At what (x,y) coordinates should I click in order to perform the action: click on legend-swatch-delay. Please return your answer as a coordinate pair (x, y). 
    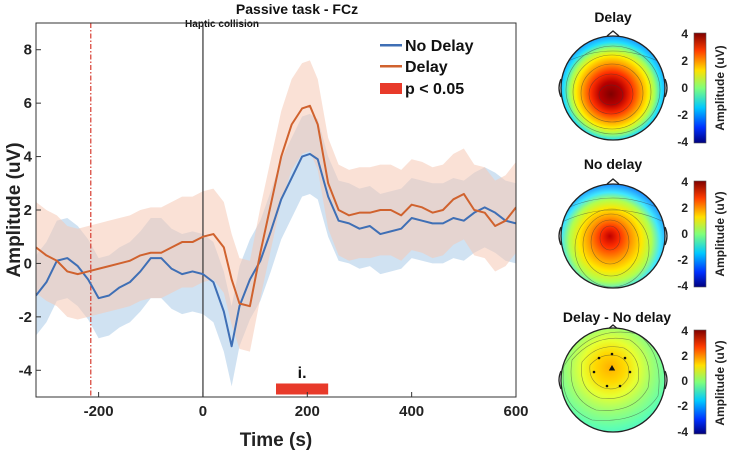
    Looking at the image, I should click on (391, 66).